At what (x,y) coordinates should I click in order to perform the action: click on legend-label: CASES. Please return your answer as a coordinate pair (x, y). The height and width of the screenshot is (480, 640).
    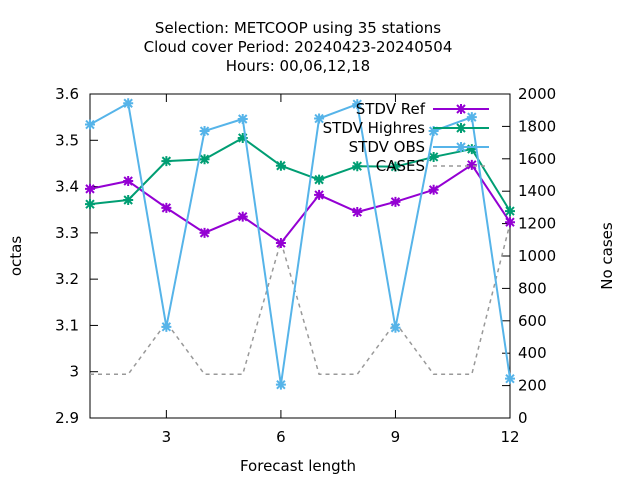
    Looking at the image, I should click on (400, 166).